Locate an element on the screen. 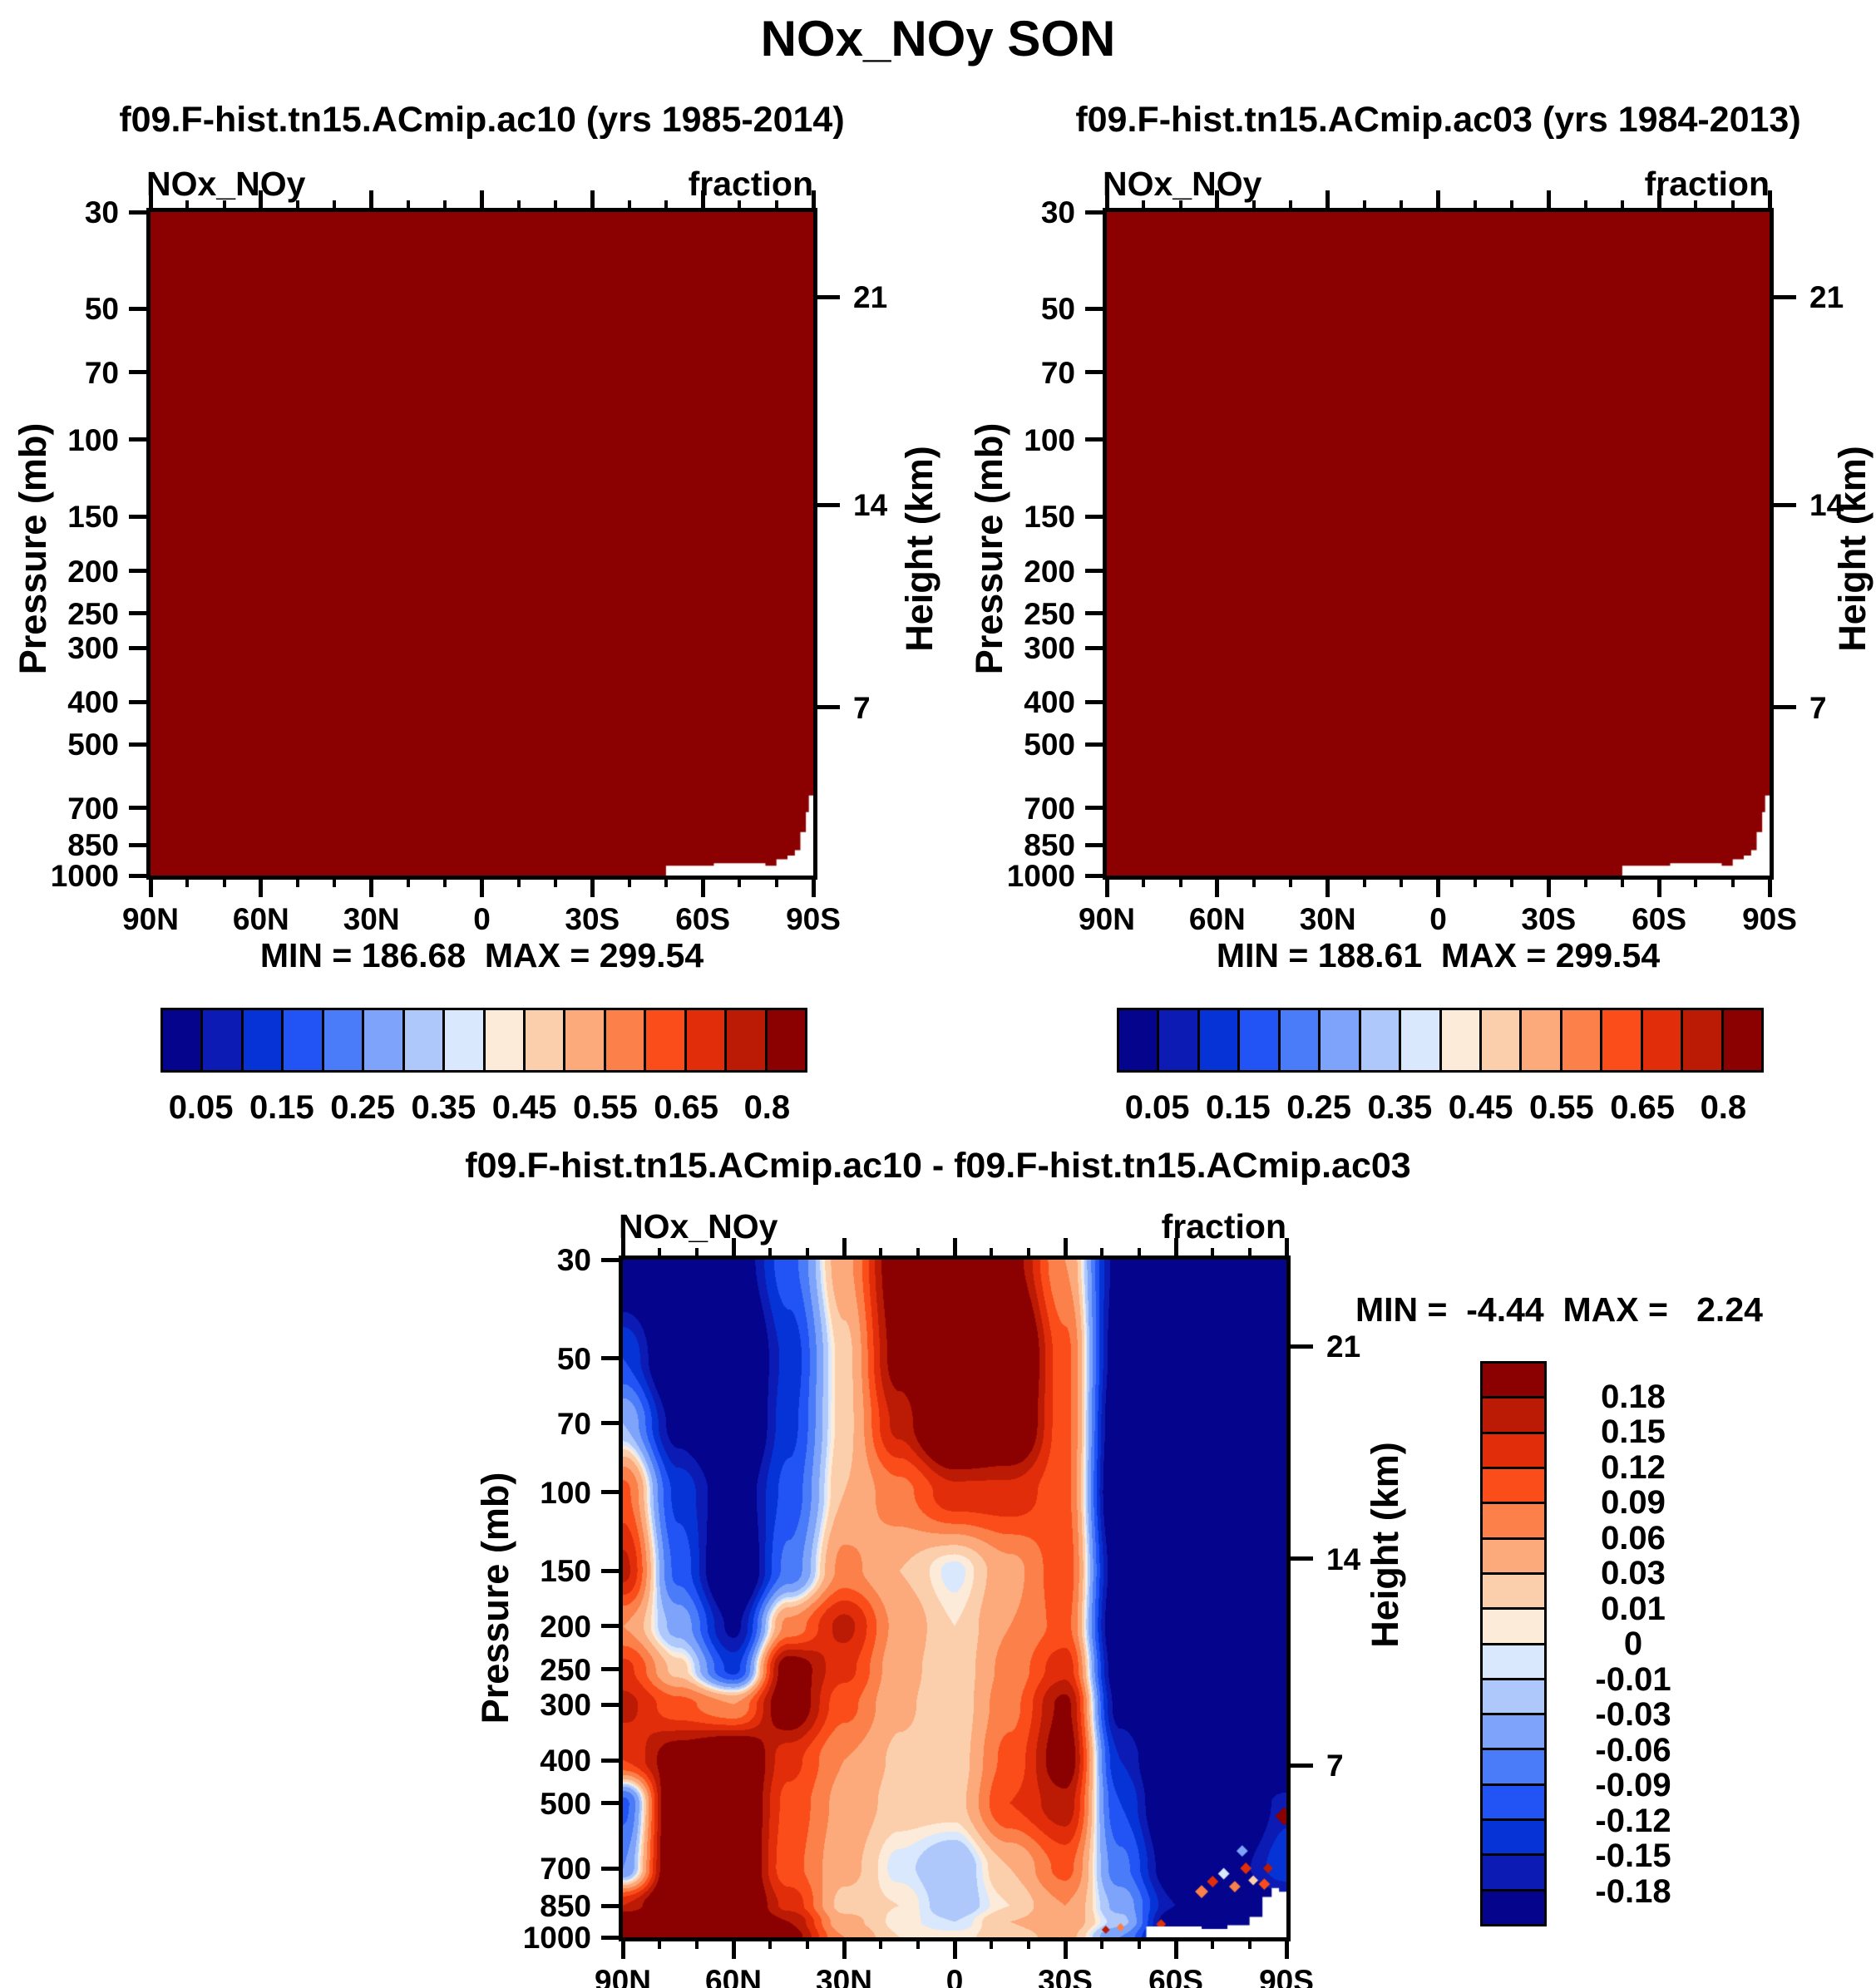 Image resolution: width=1876 pixels, height=1988 pixels. pressure-tick-label: 30 is located at coordinates (1057, 212).